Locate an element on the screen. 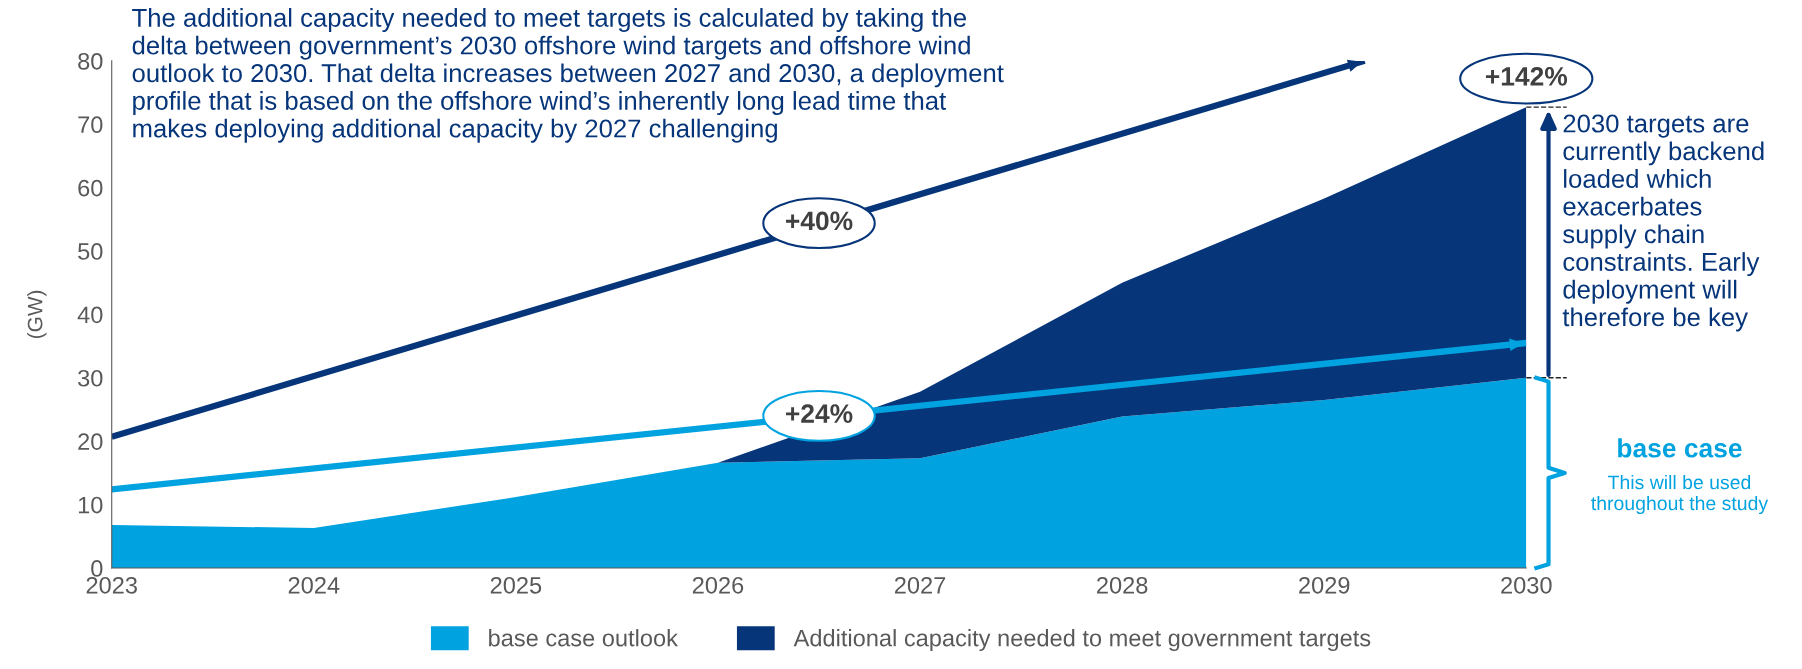 This screenshot has width=1802, height=669. y-tick-label: 60 is located at coordinates (90, 188).